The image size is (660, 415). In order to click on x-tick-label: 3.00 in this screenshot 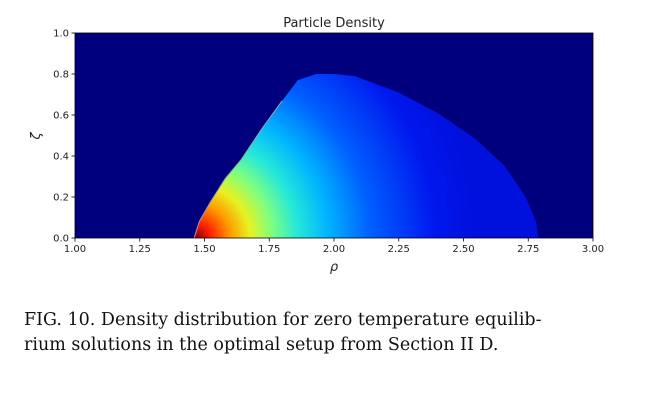, I will do `click(593, 249)`.